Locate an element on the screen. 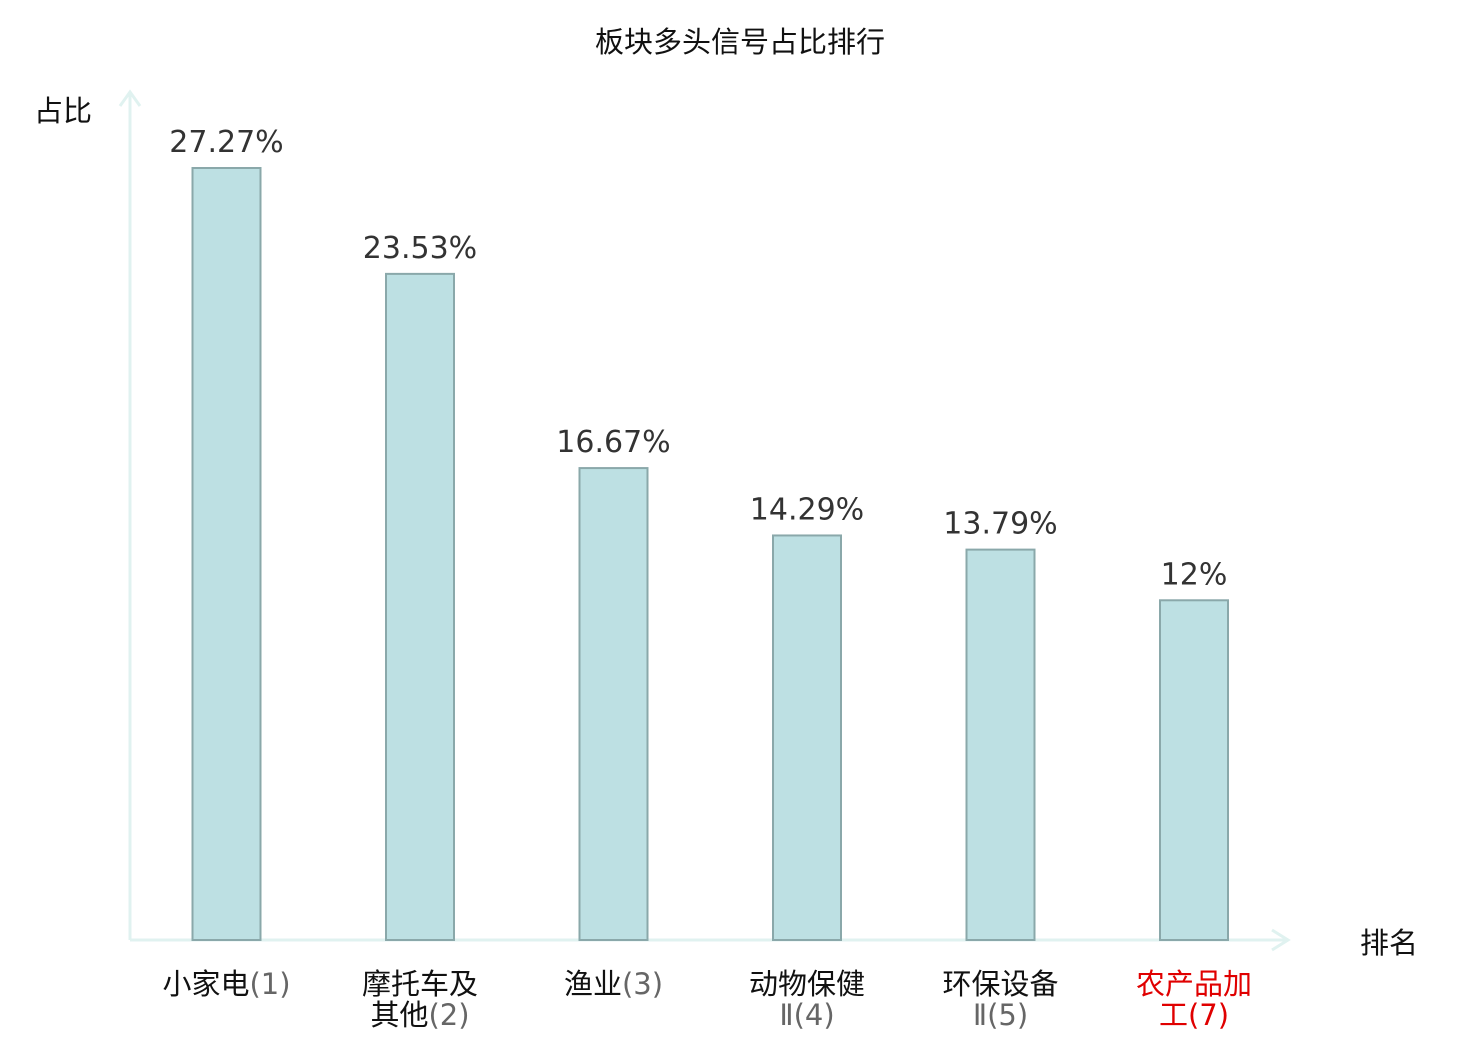 This screenshot has height=1044, width=1480. category-label: 摩托车及 is located at coordinates (420, 984).